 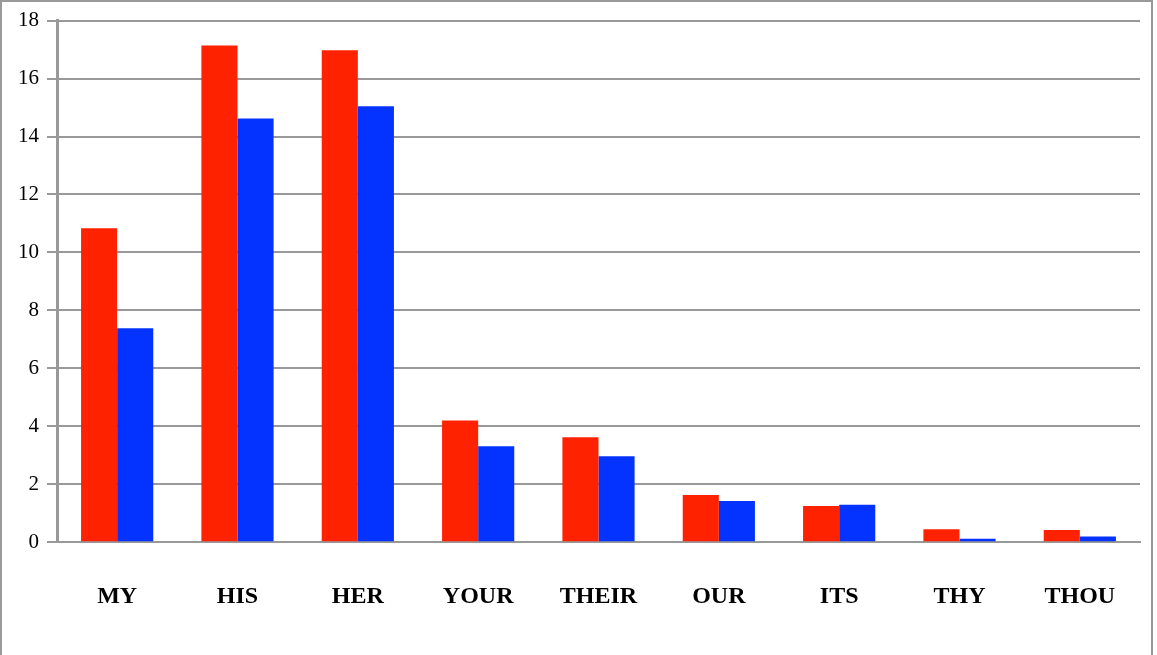 What do you see at coordinates (959, 594) in the screenshot?
I see `x-tick-label: THY` at bounding box center [959, 594].